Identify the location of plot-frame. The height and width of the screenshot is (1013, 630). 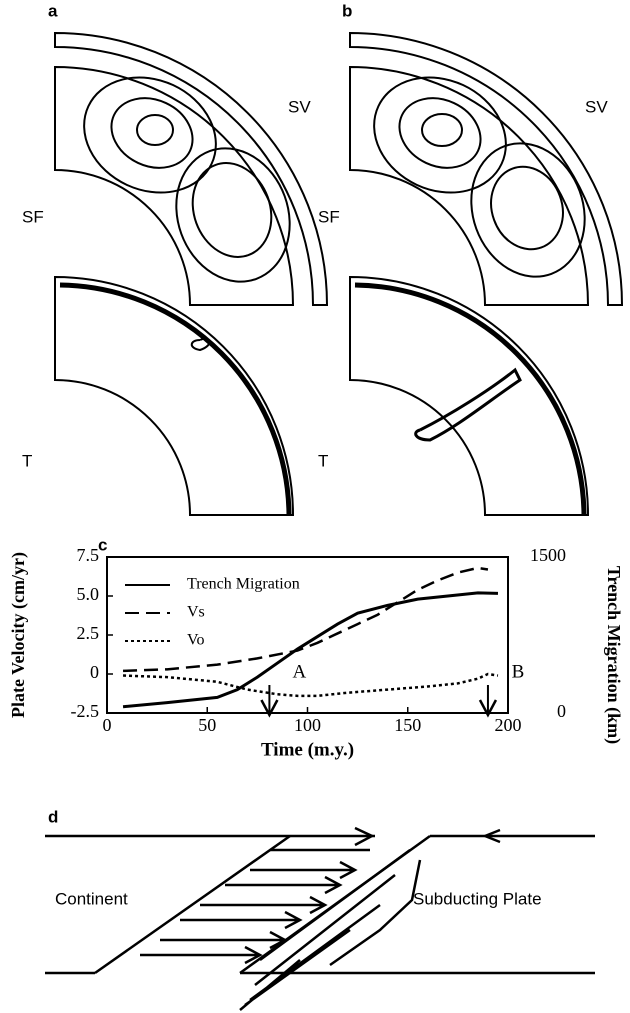
(307, 635).